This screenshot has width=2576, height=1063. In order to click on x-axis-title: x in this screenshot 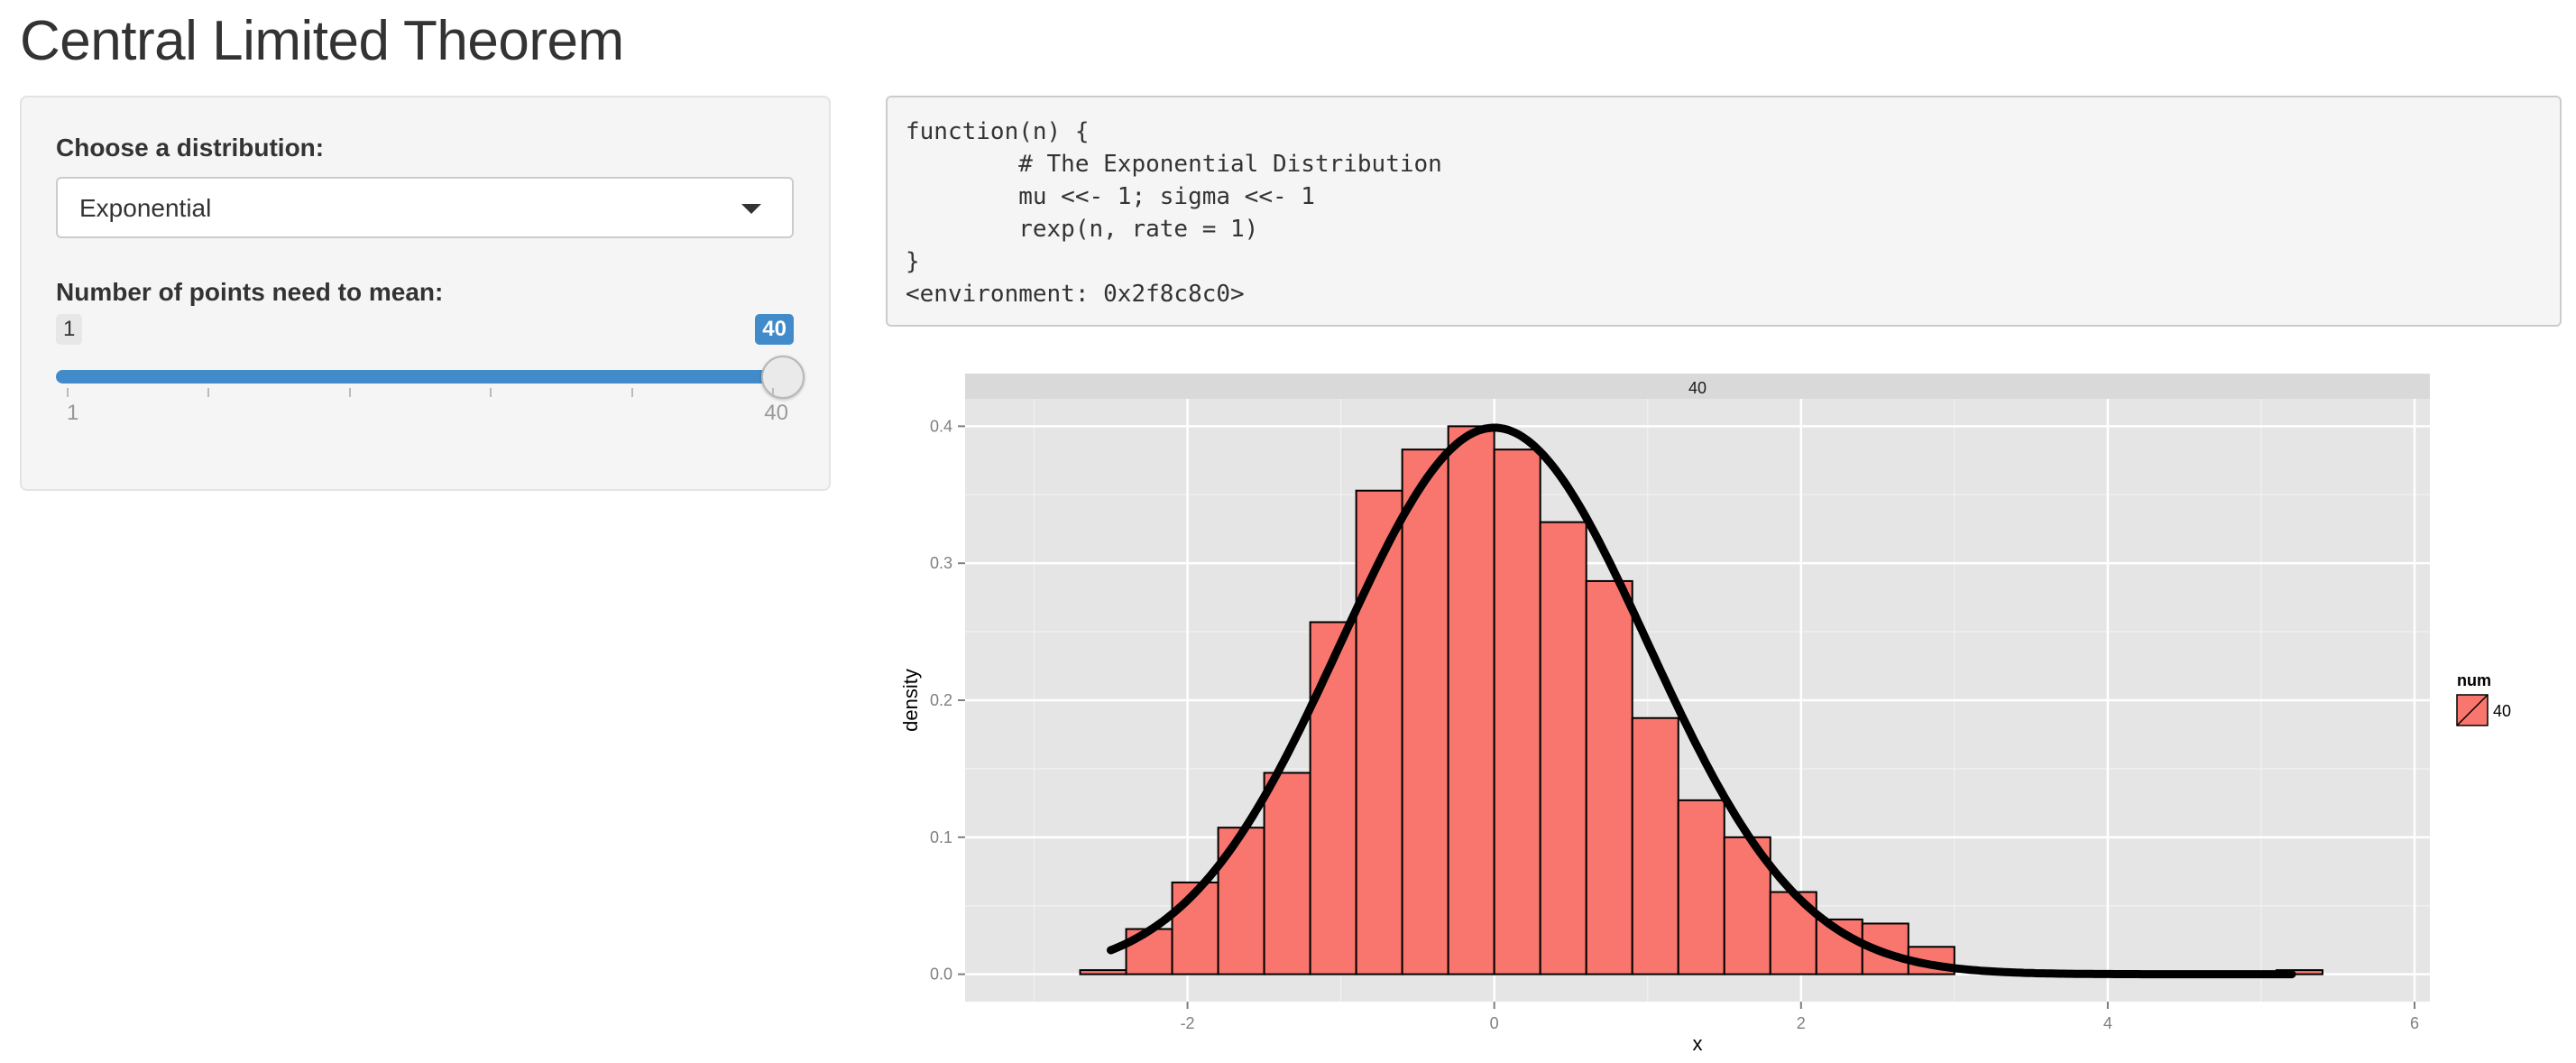, I will do `click(1698, 1044)`.